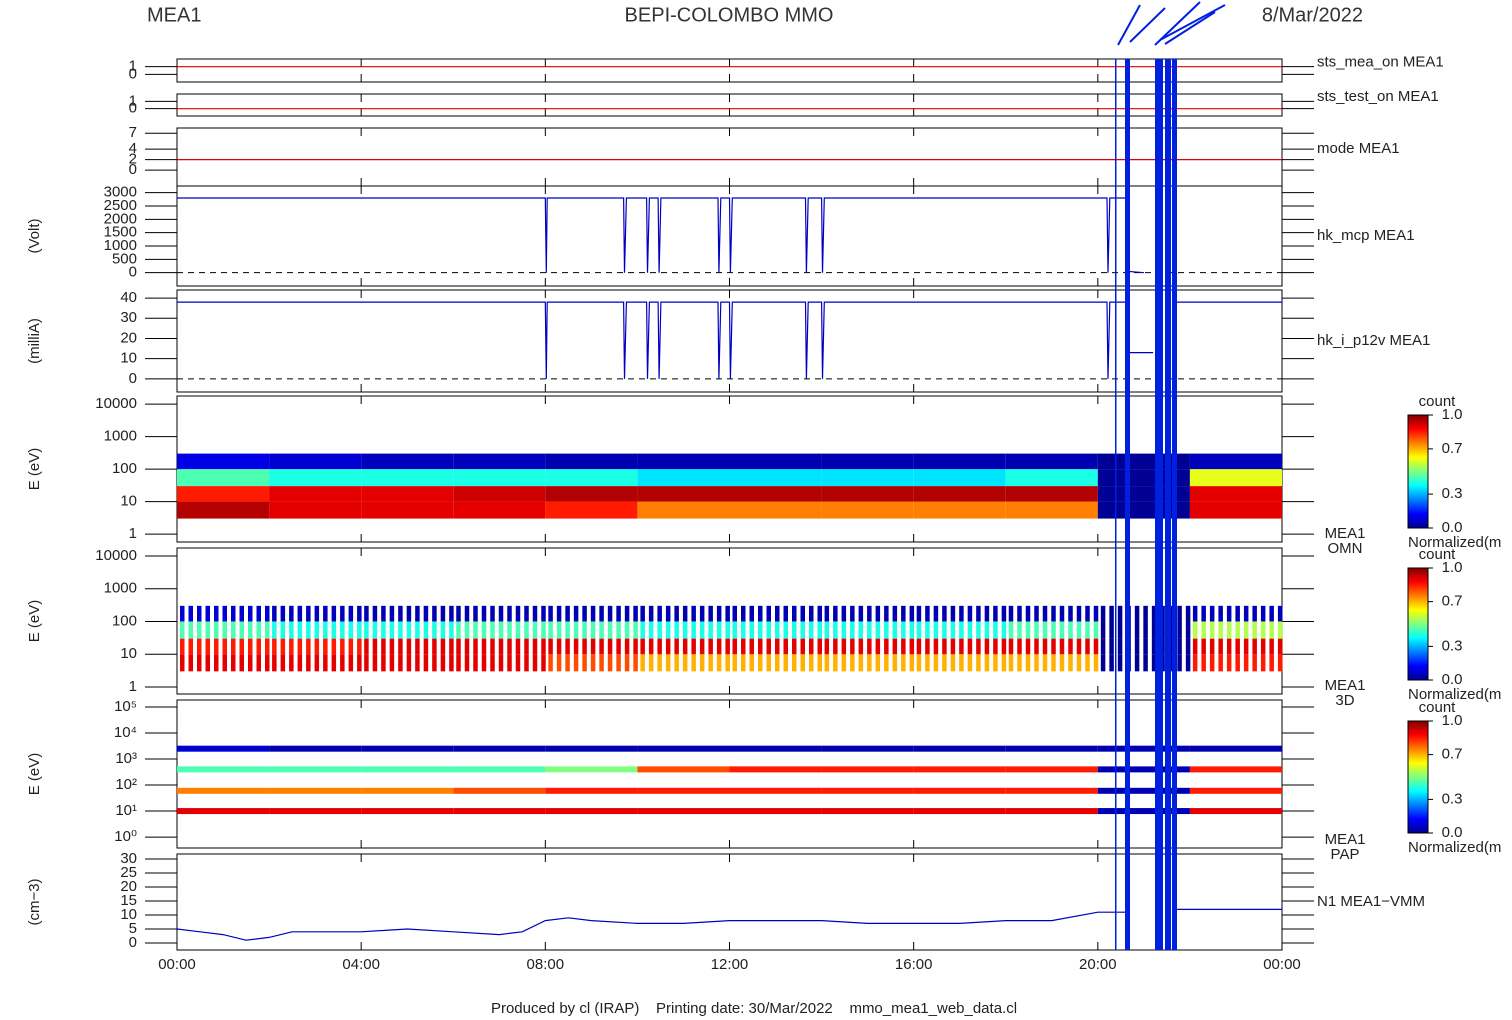  What do you see at coordinates (1418, 777) in the screenshot?
I see `colorbar` at bounding box center [1418, 777].